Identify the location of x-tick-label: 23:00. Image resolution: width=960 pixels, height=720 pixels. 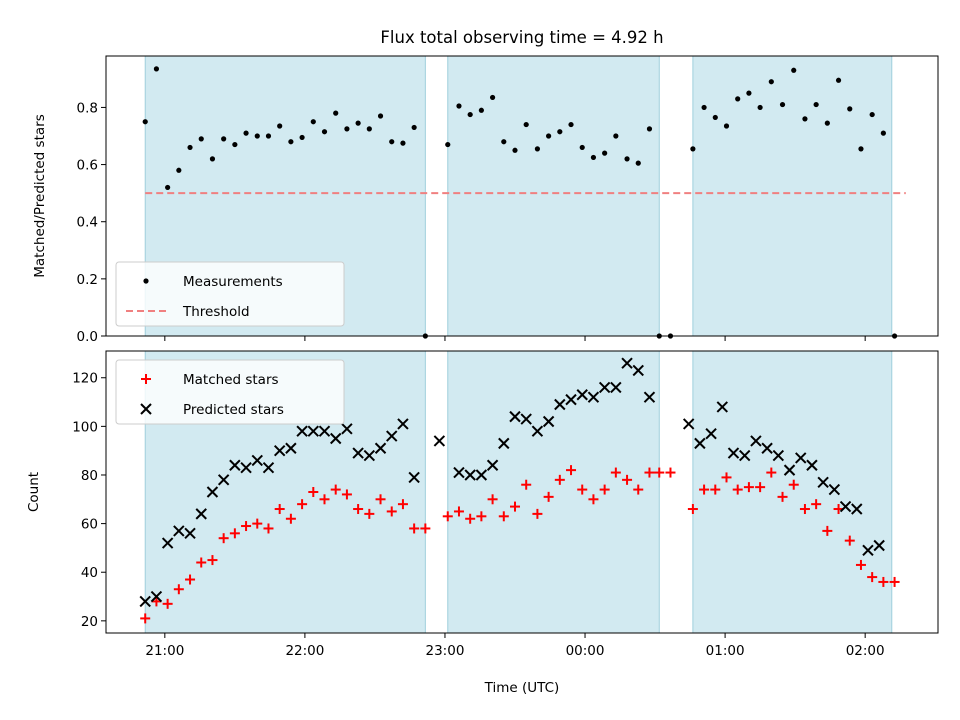
(445, 651).